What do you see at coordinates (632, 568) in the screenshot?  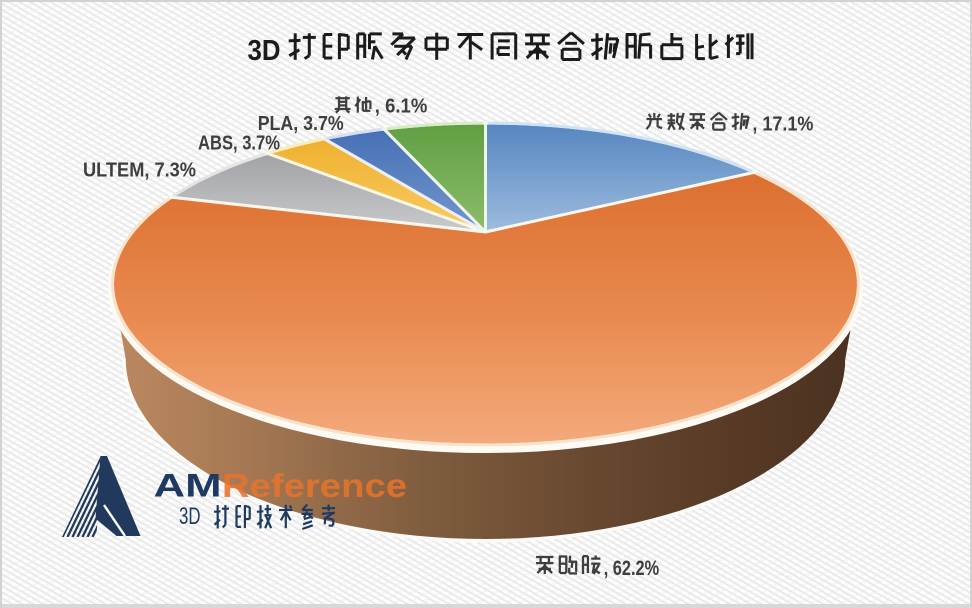 I see `svg-text: , 62.2%` at bounding box center [632, 568].